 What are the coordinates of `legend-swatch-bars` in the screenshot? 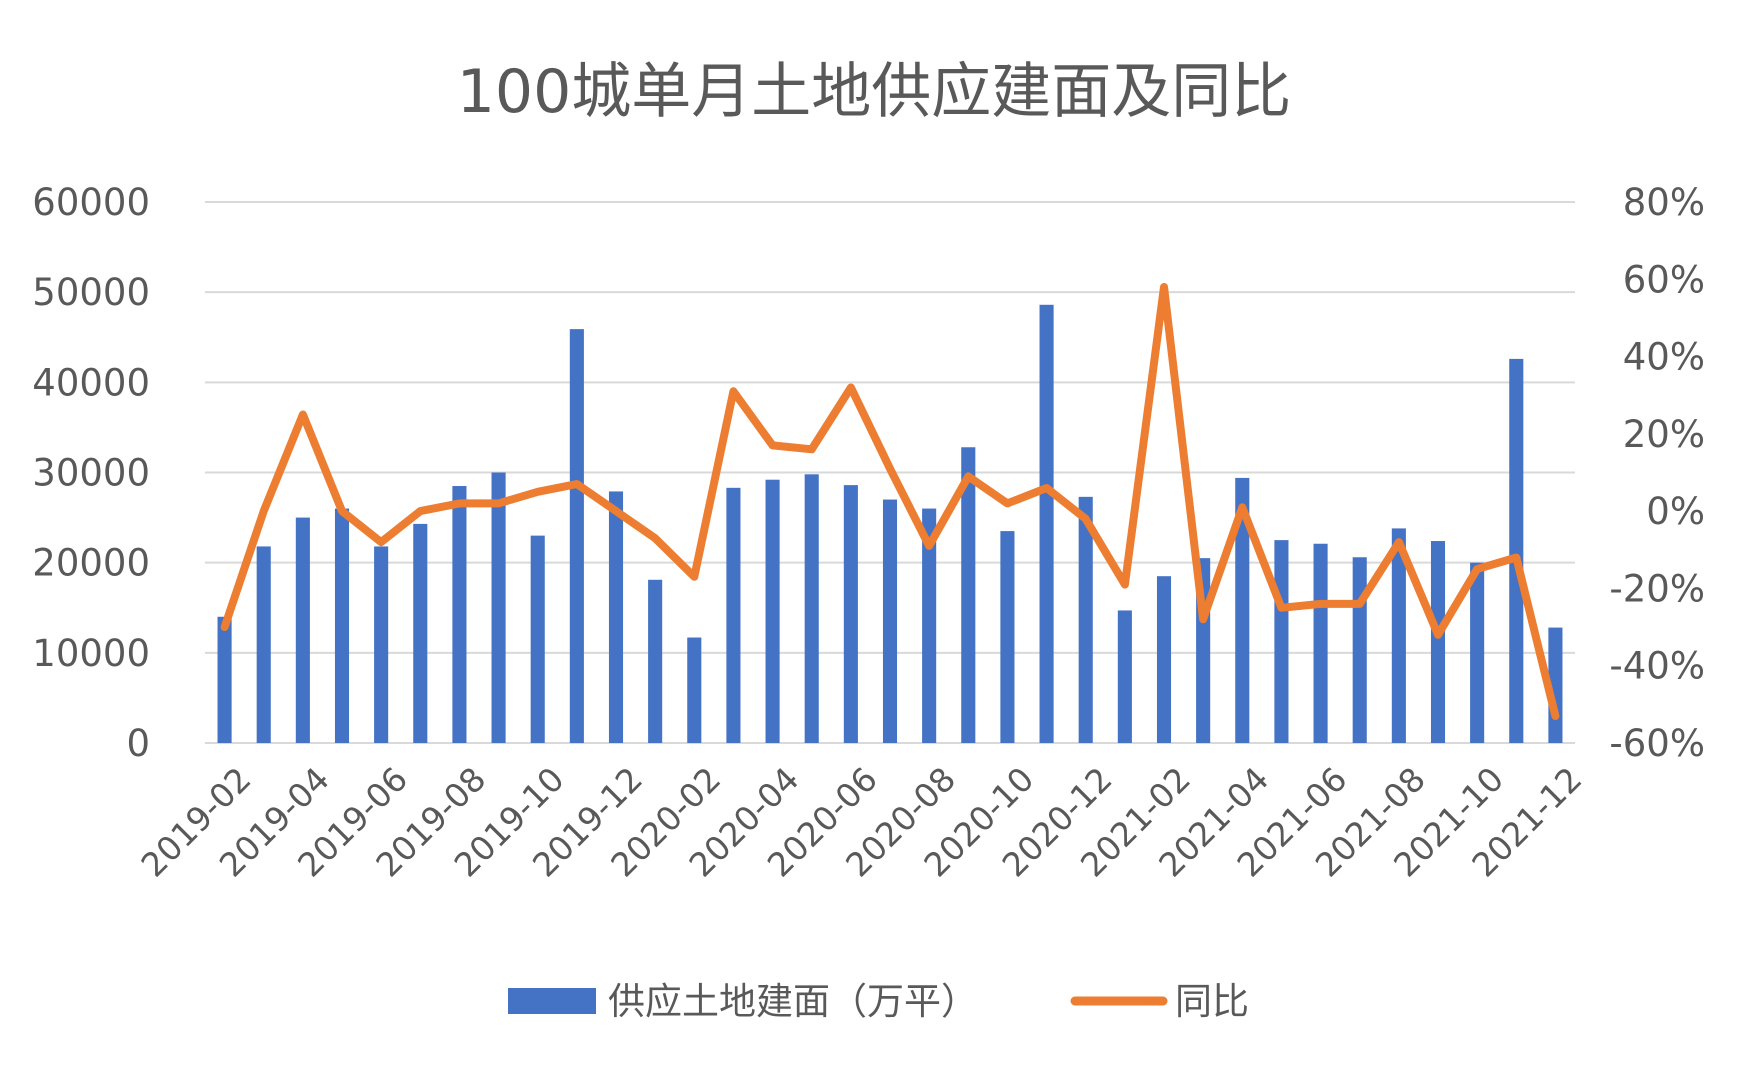 It's located at (552, 1001).